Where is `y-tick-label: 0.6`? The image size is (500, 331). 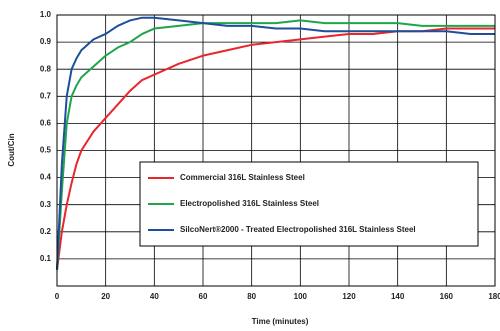
y-tick-label: 0.6 is located at coordinates (46, 123).